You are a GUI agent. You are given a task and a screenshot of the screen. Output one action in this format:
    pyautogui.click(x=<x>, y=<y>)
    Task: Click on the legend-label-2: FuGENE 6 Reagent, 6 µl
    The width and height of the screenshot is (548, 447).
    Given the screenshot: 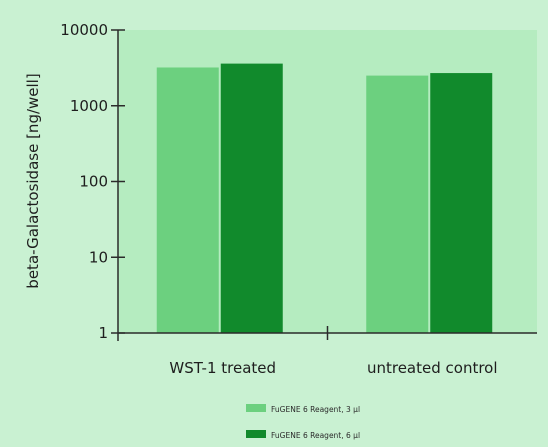 What is the action you would take?
    pyautogui.click(x=315, y=435)
    